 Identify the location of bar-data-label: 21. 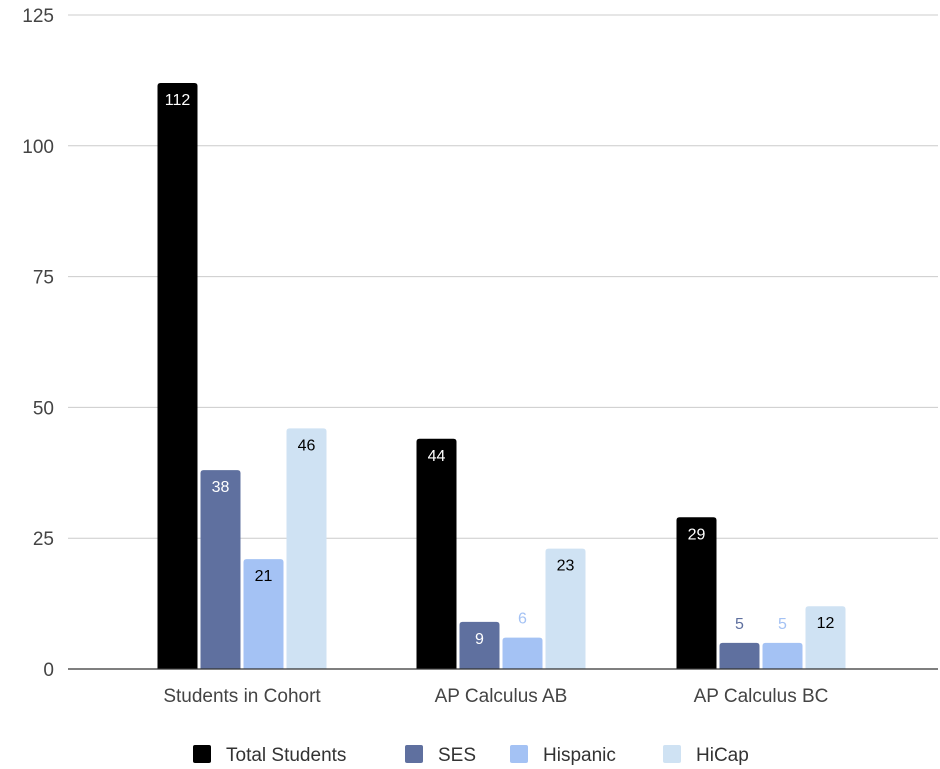
(264, 576).